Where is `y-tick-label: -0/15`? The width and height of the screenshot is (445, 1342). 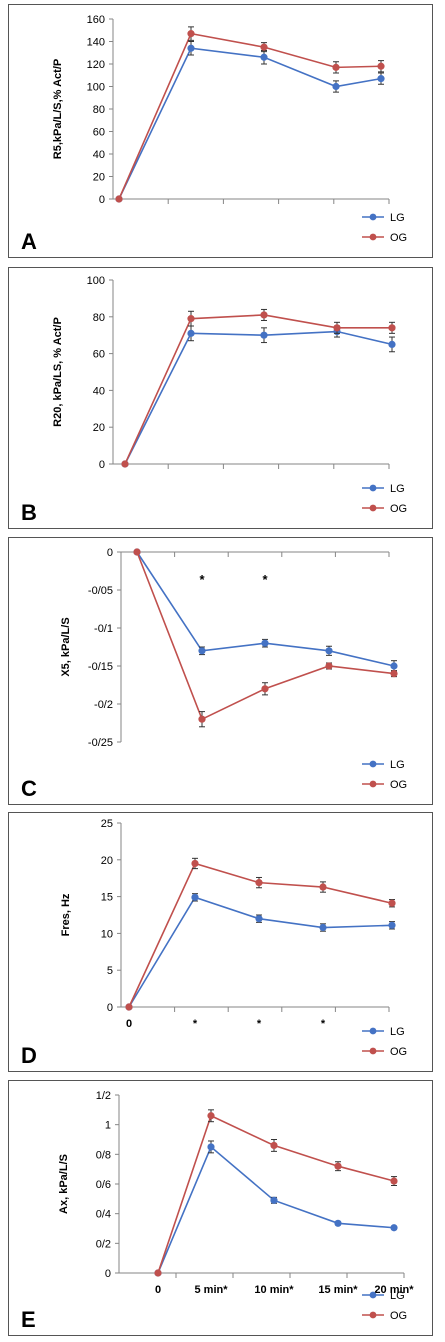 y-tick-label: -0/15 is located at coordinates (100, 667).